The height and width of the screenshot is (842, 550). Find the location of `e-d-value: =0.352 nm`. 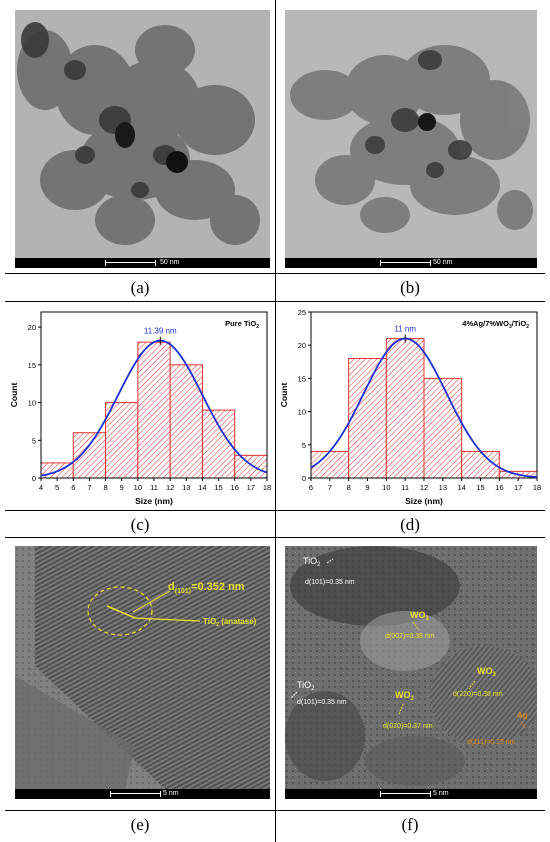

e-d-value: =0.352 nm is located at coordinates (218, 587).